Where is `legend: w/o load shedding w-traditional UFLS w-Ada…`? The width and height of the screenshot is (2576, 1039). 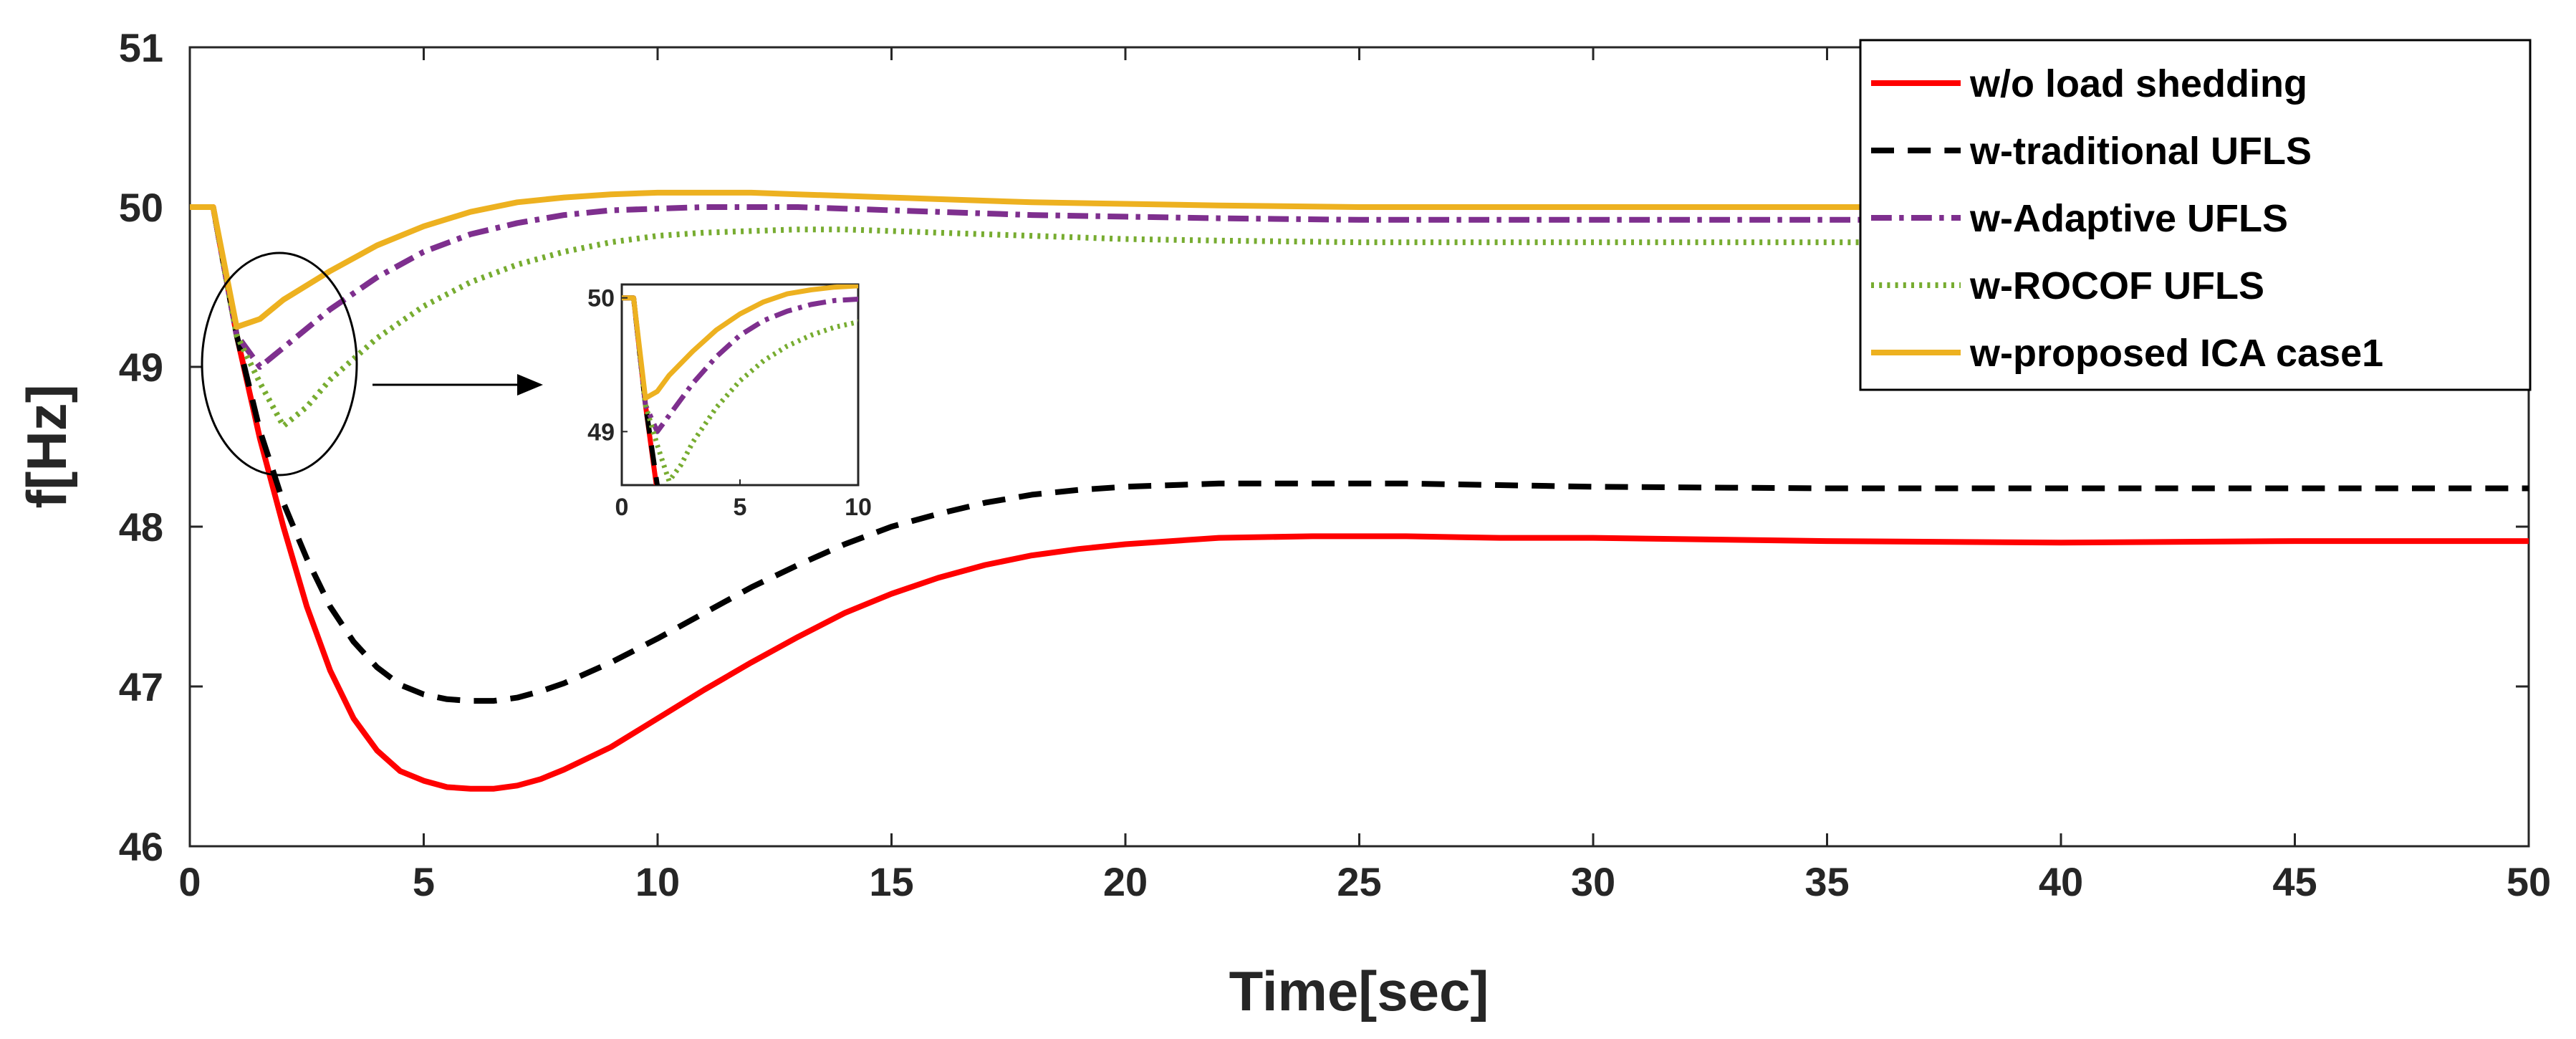
legend: w/o load shedding w-traditional UFLS w-Ada… is located at coordinates (2196, 215).